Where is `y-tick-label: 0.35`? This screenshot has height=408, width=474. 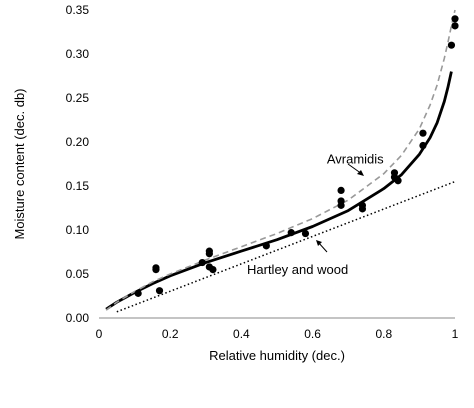
y-tick-label: 0.35 is located at coordinates (78, 10).